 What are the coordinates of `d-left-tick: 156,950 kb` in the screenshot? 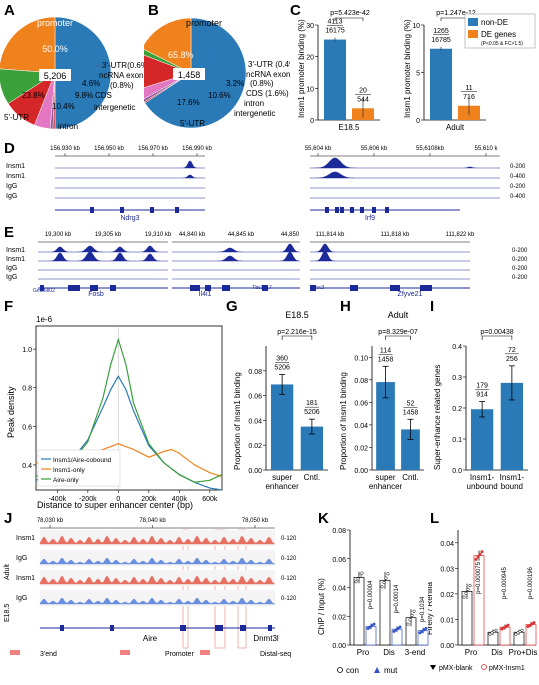 It's located at (109, 149).